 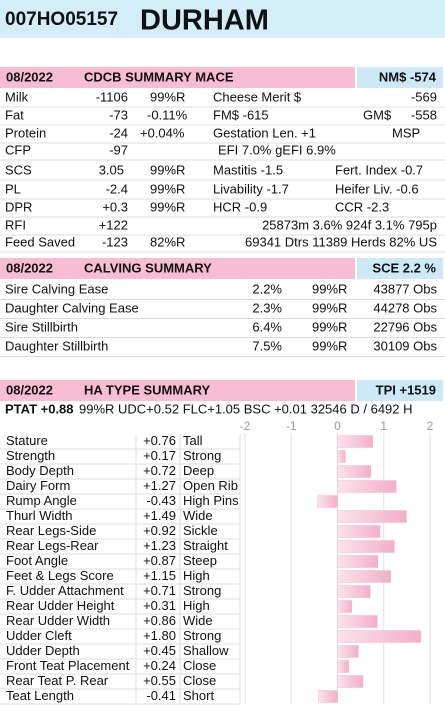 I want to click on mace-cell: Fert. Index -0.7, so click(x=379, y=169).